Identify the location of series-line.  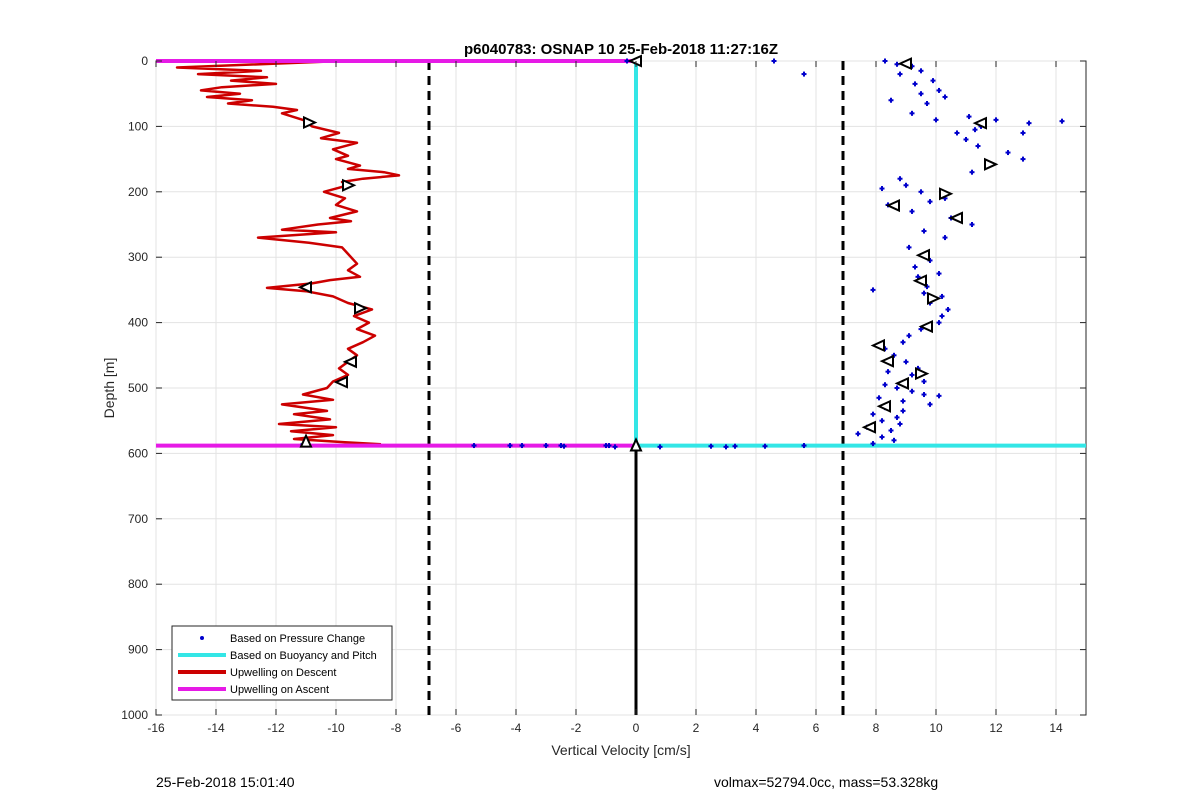
(288, 252).